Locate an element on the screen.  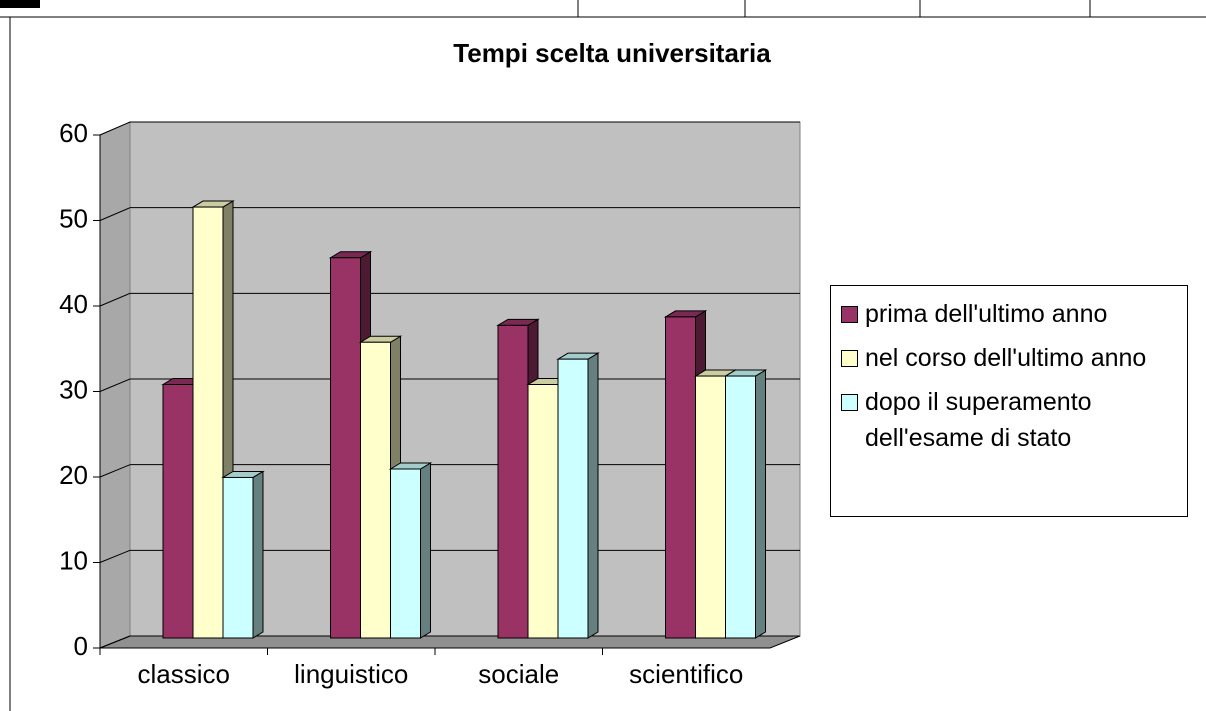
legend-item: nel corso dell'ultimo anno is located at coordinates (1014, 358).